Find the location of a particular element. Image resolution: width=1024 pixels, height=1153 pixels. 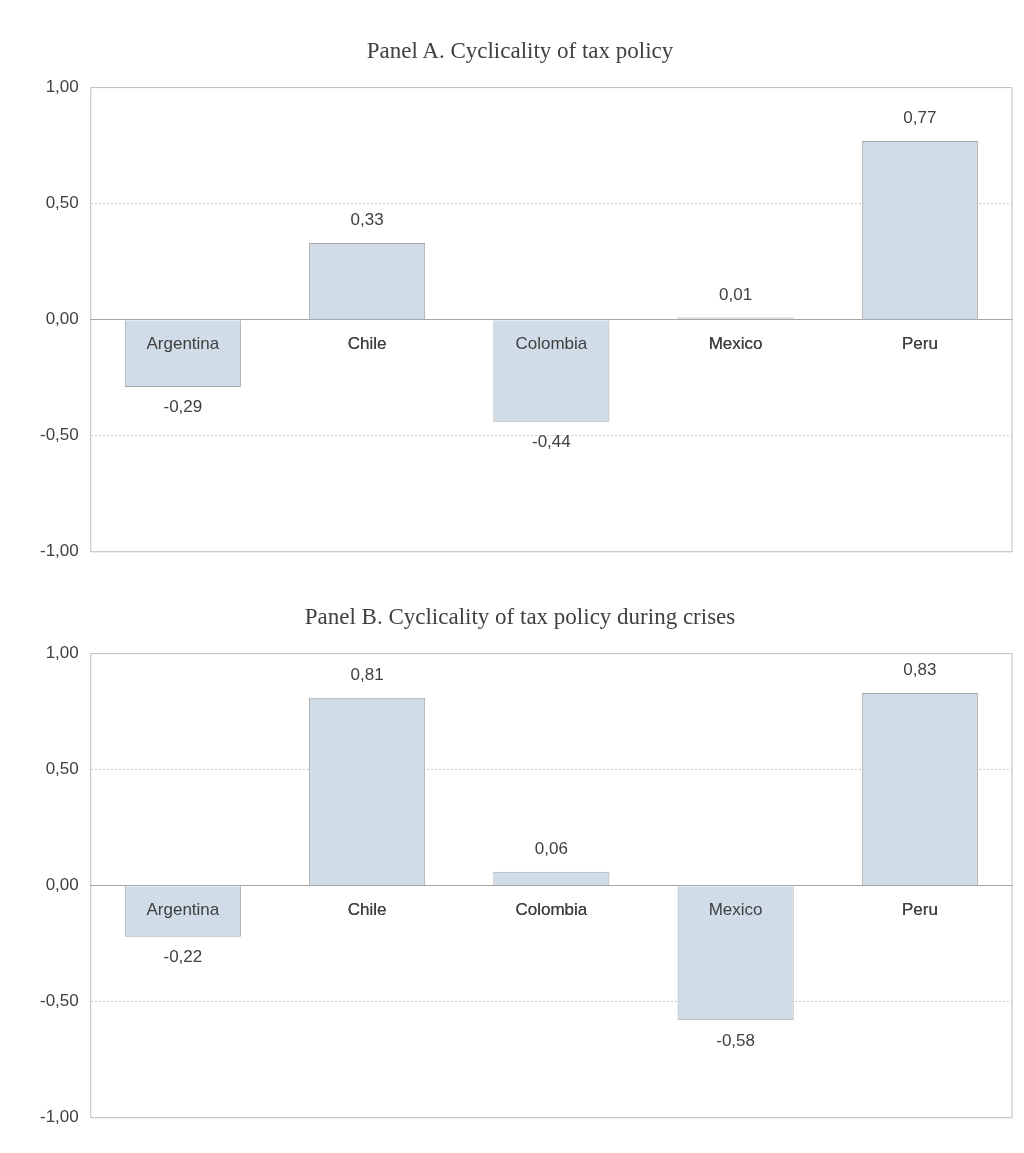

data-label: -0,44 is located at coordinates (551, 442).